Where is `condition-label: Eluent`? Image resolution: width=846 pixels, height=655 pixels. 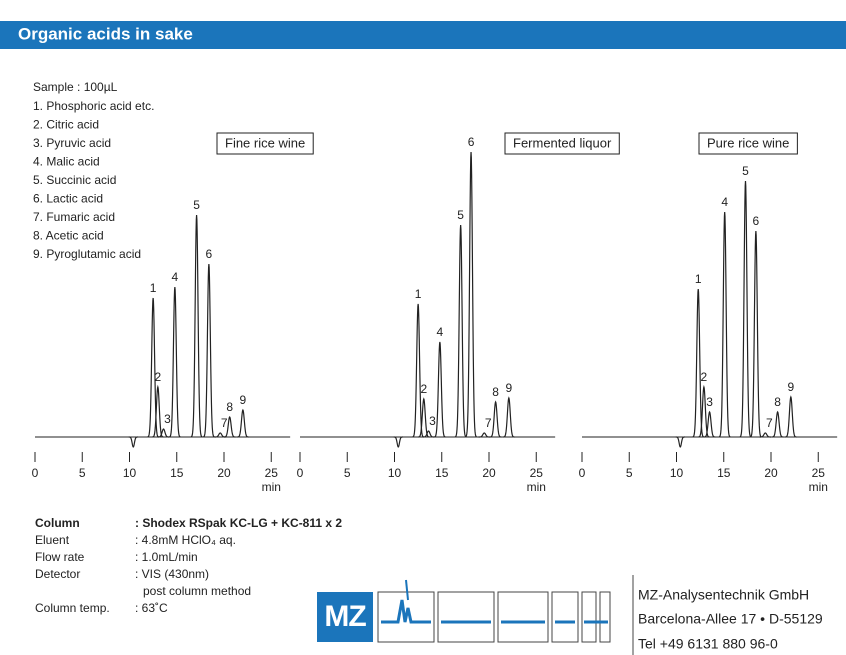 condition-label: Eluent is located at coordinates (52, 540).